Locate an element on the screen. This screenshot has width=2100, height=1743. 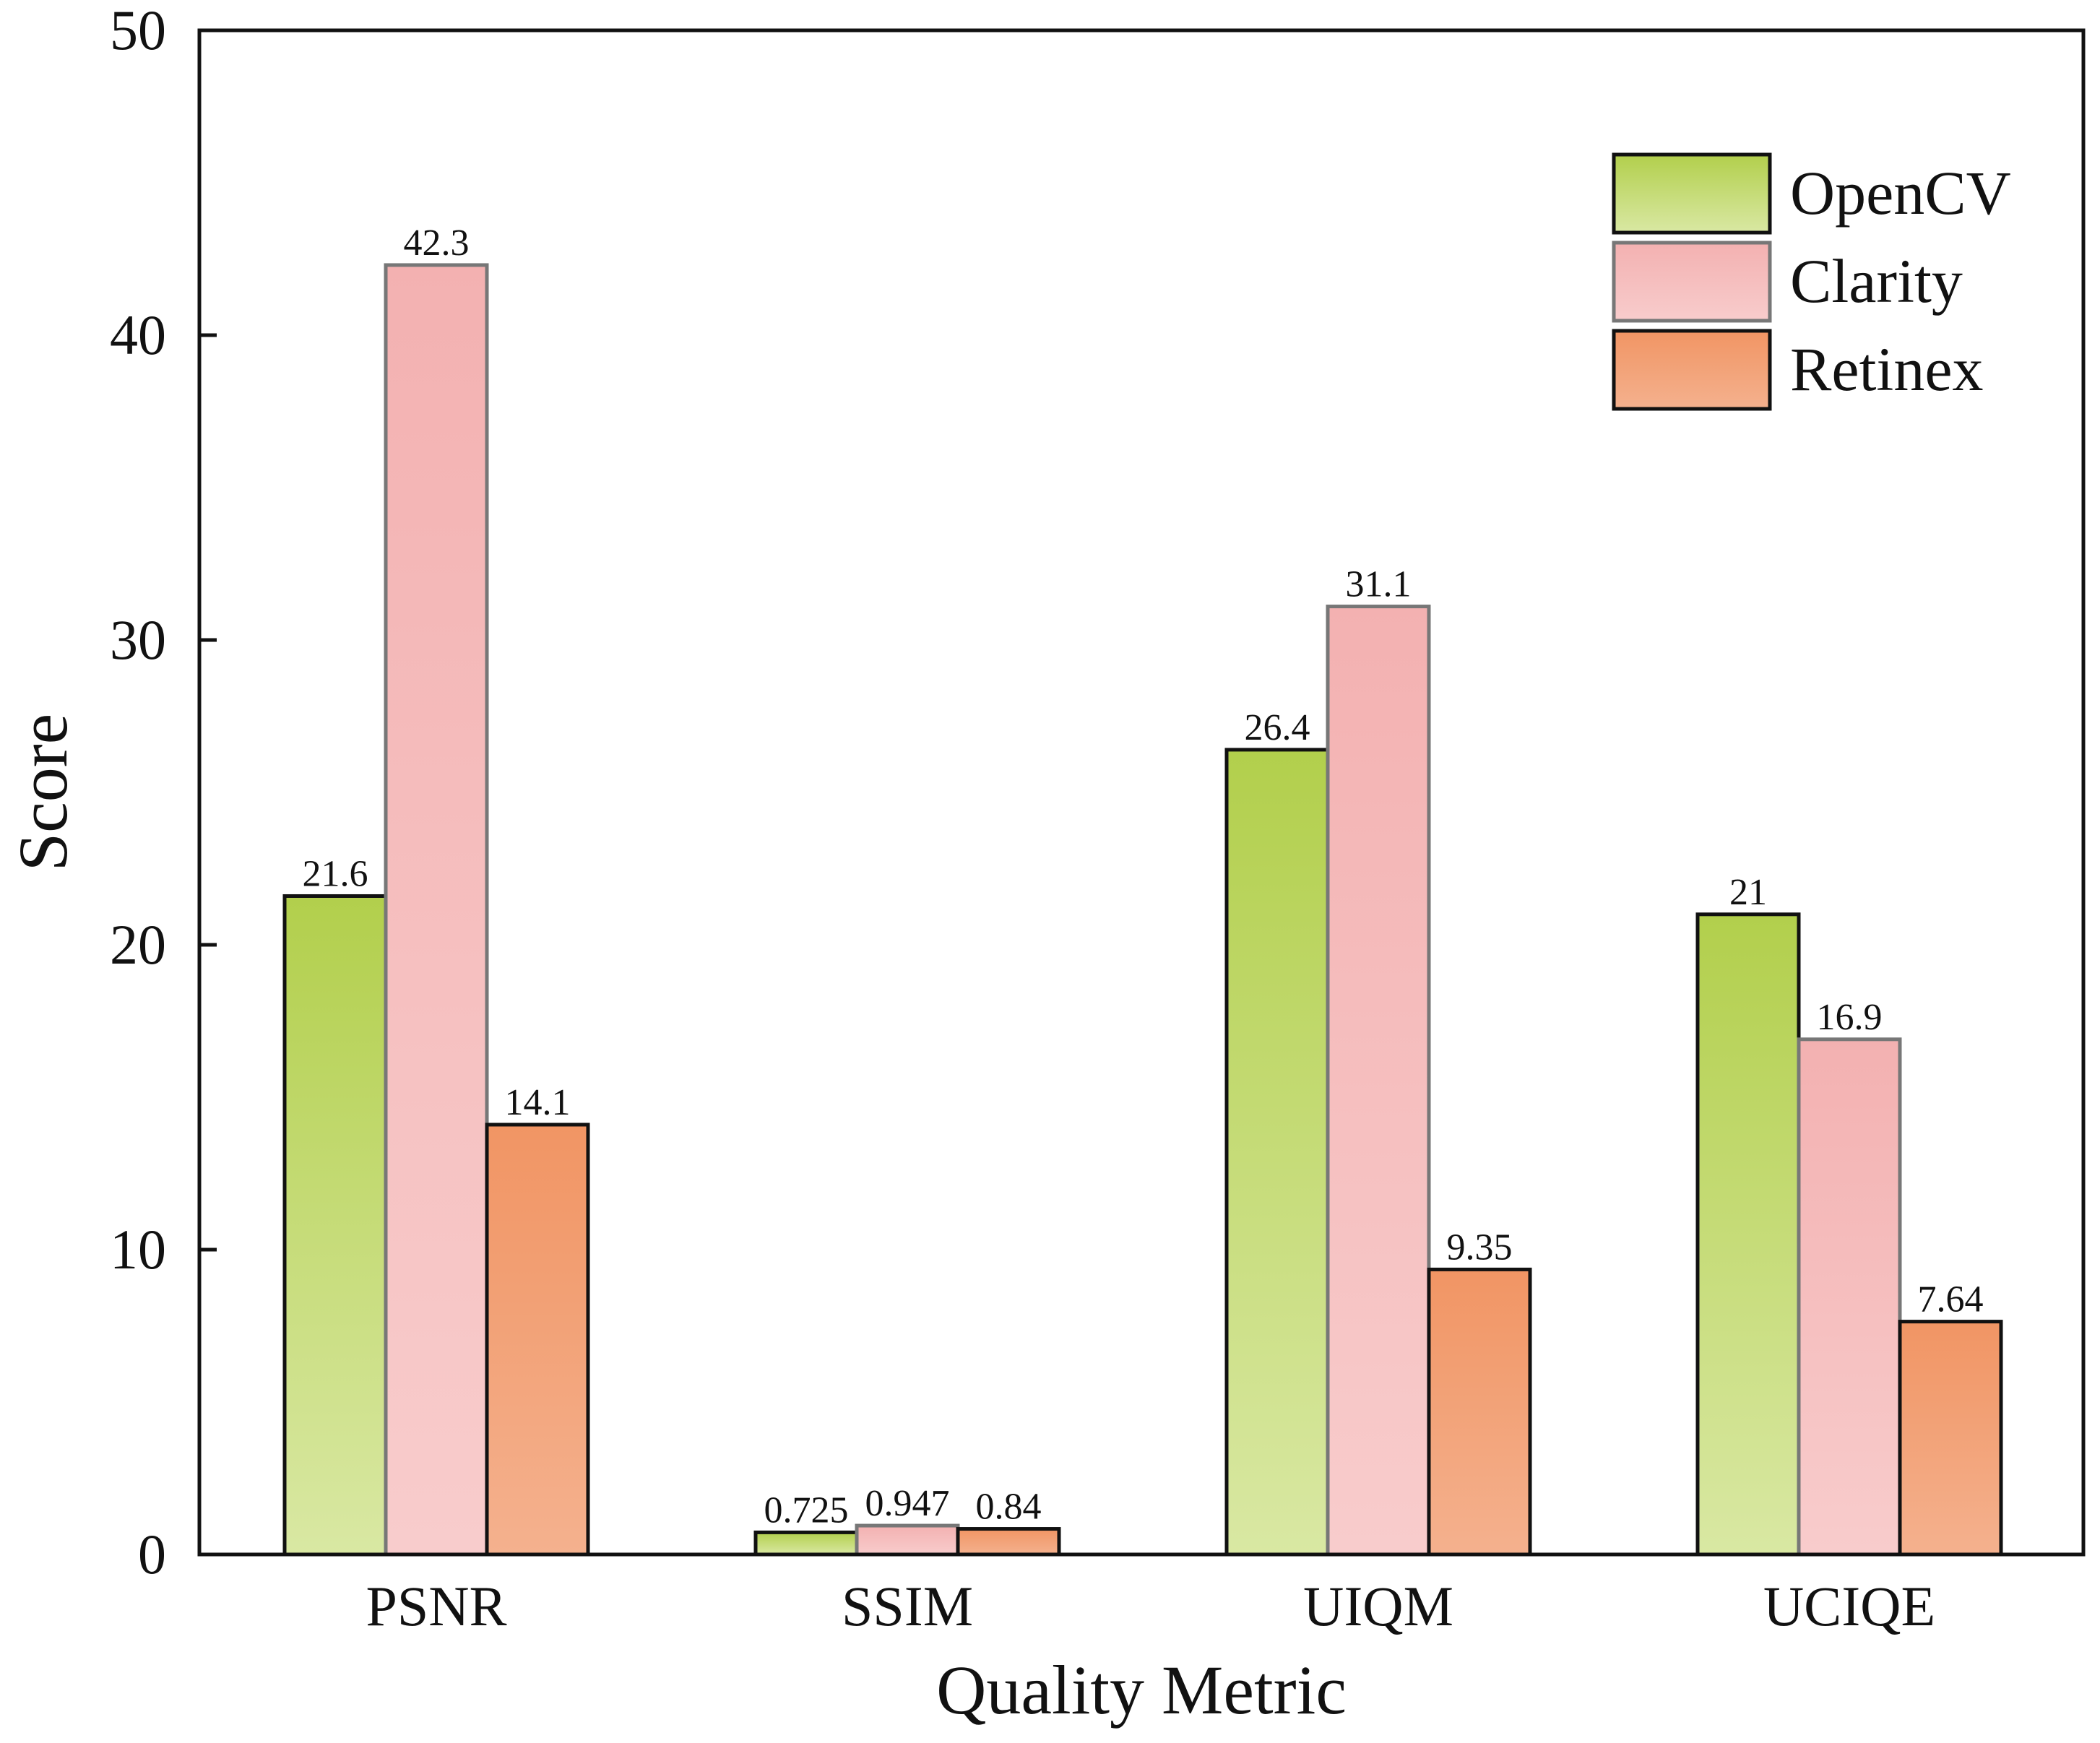
y-axis: 0 10 20 30 40 50 is located at coordinates (164, 793).